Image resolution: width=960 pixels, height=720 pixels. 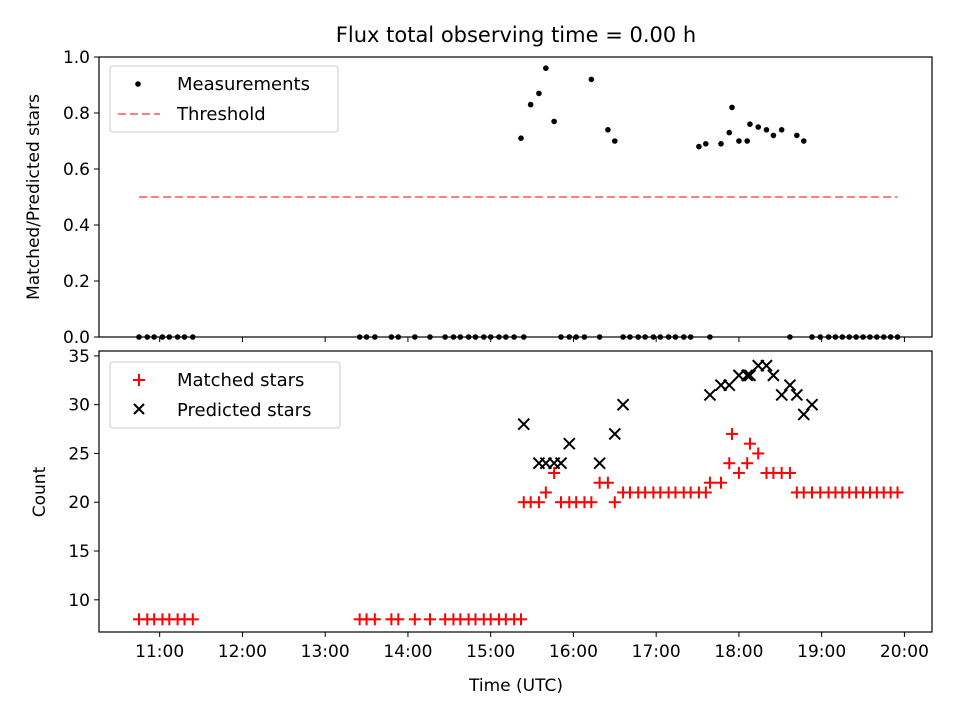 What do you see at coordinates (76, 58) in the screenshot?
I see `y-tick-label: 1.0` at bounding box center [76, 58].